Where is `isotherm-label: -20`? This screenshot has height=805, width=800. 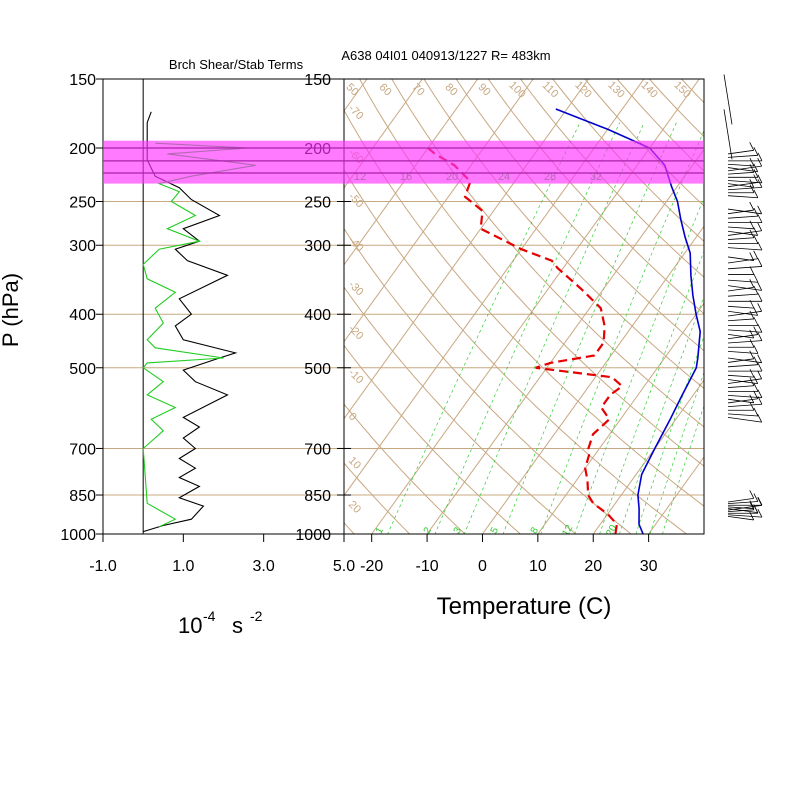 isotherm-label: -20 is located at coordinates (356, 333).